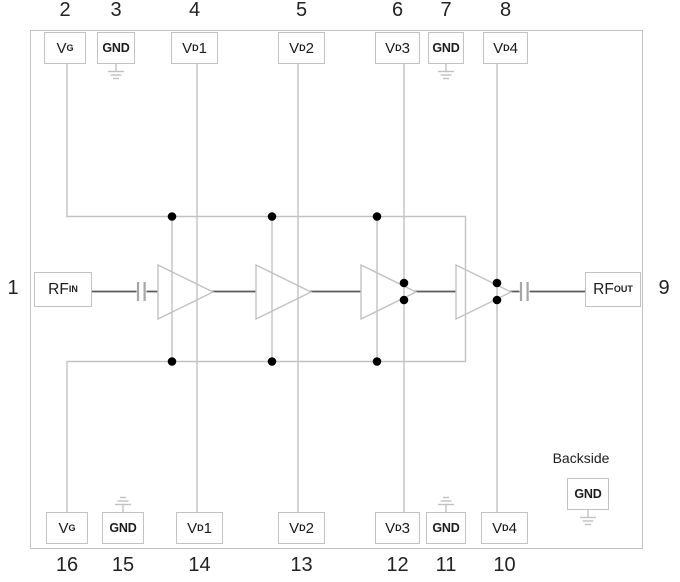  I want to click on pin-number: 4, so click(194, 10).